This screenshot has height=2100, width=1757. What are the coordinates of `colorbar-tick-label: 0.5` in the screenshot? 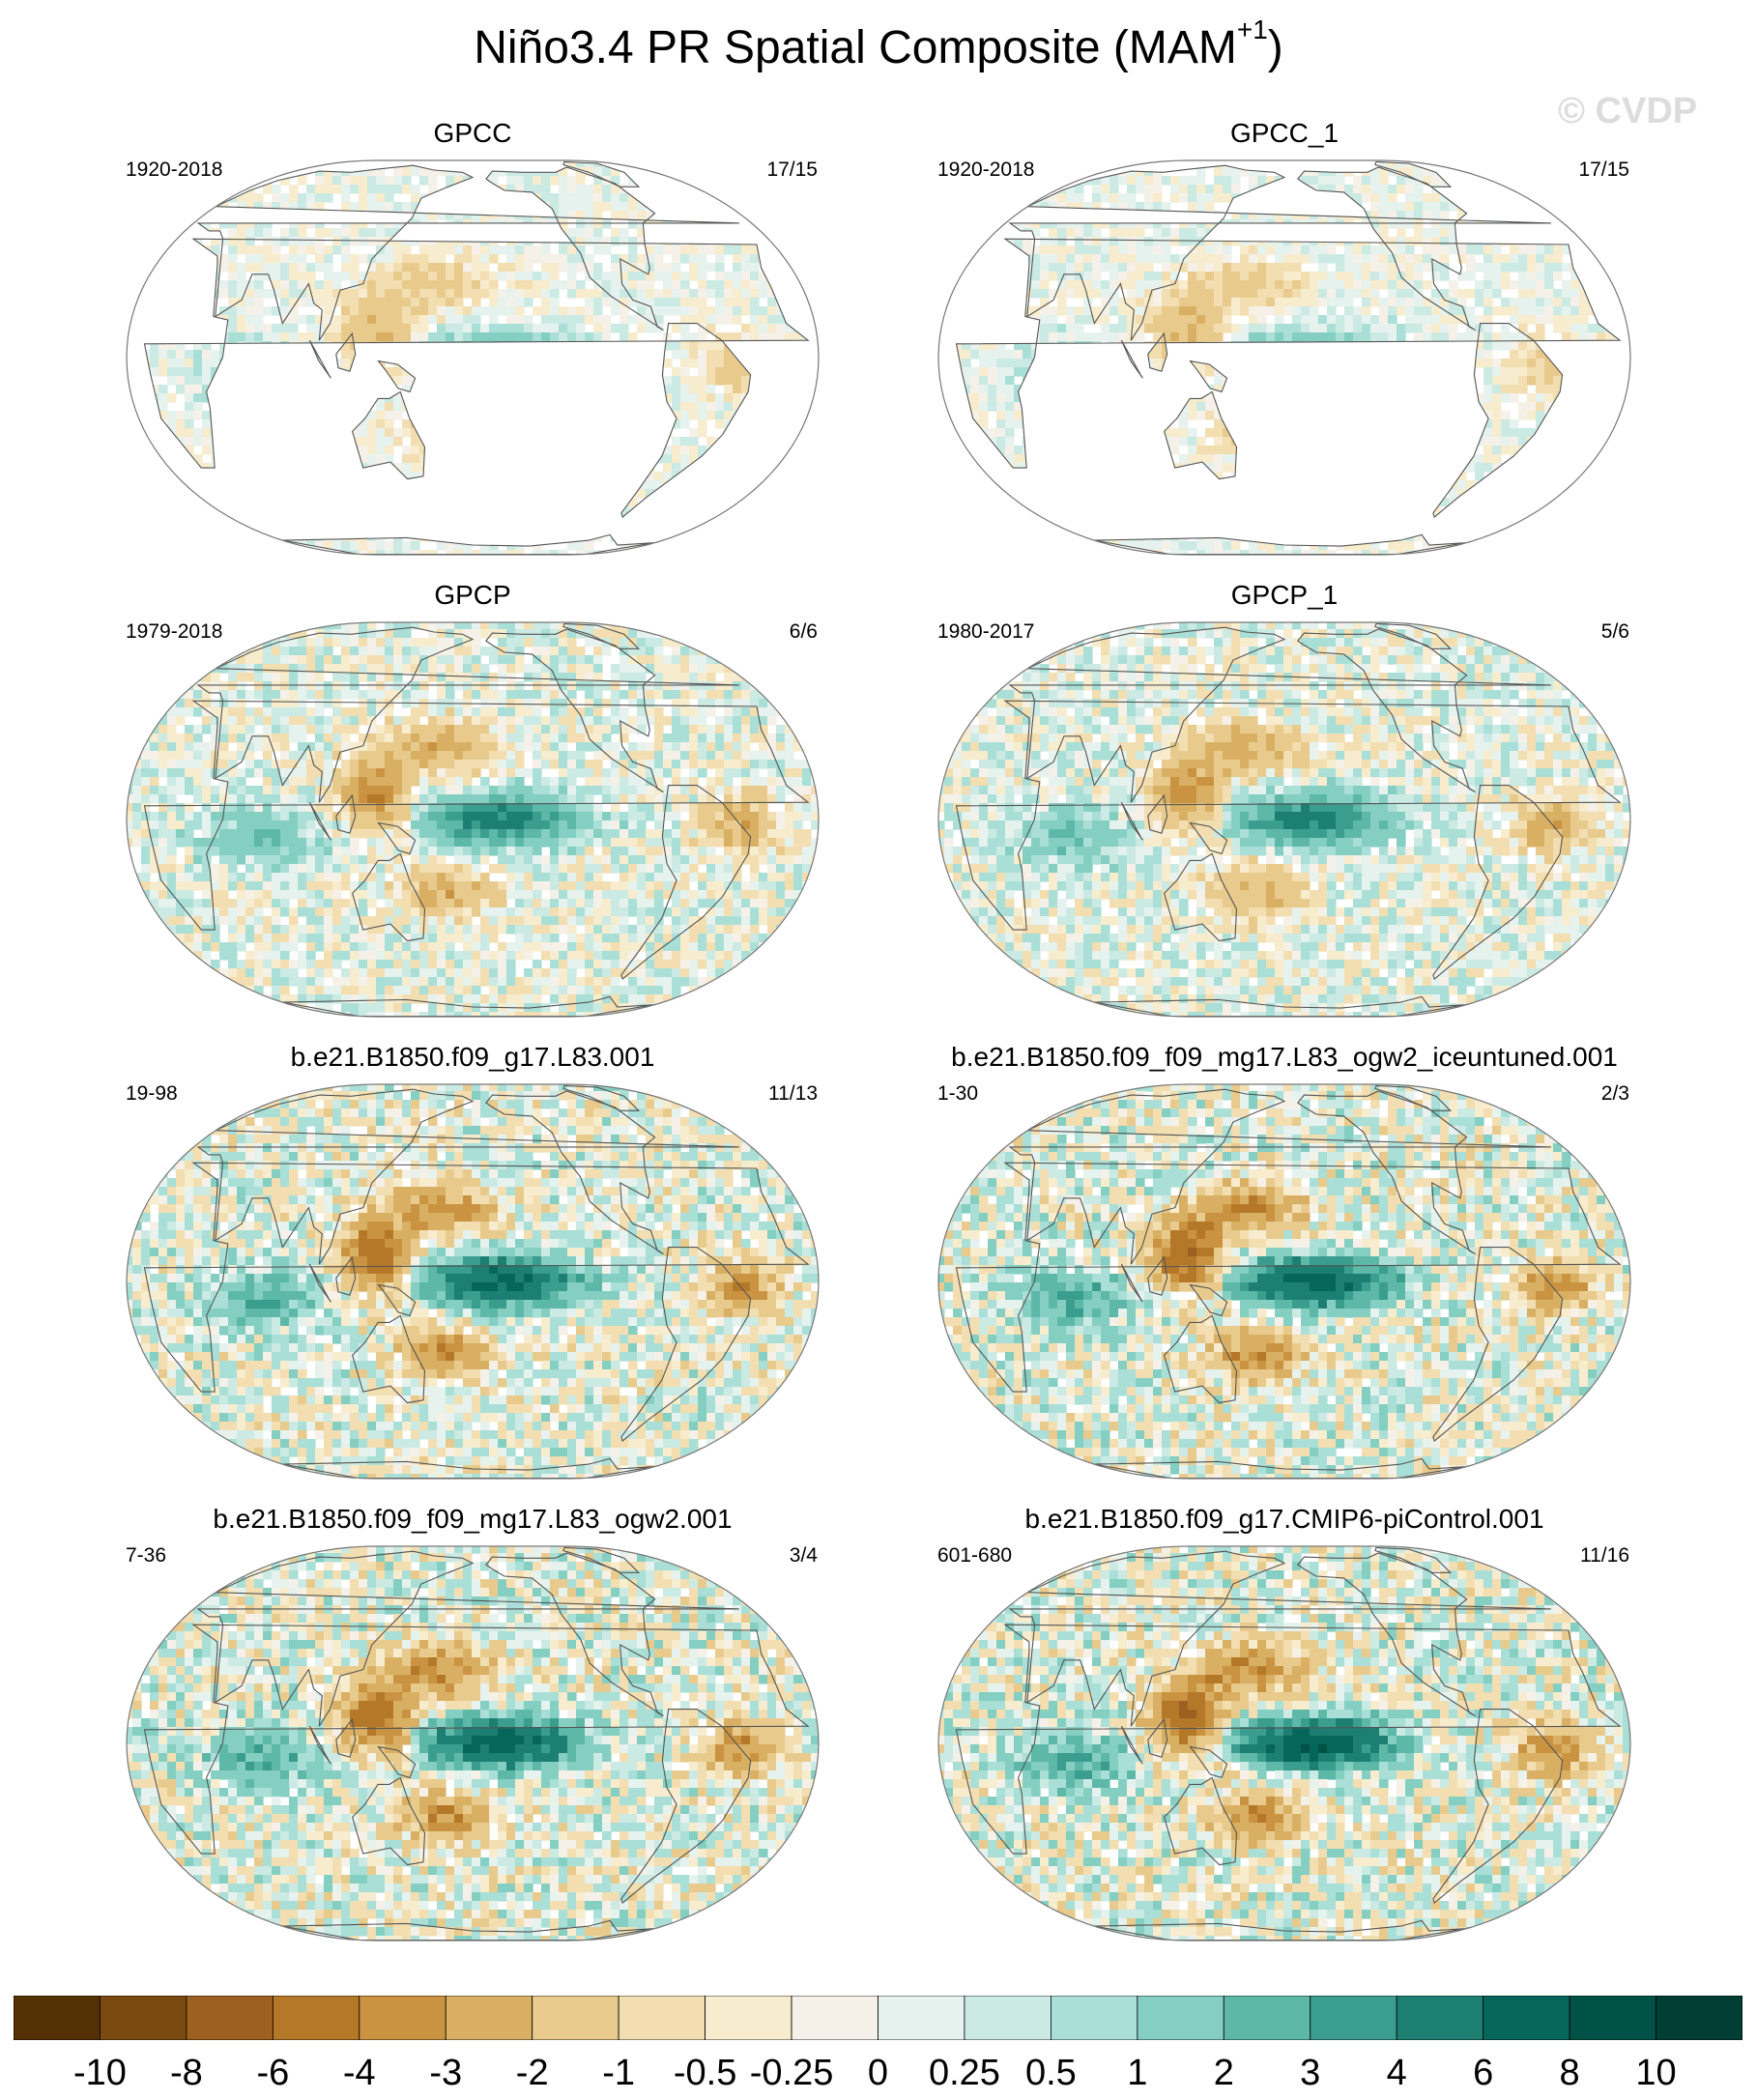 It's located at (1051, 2073).